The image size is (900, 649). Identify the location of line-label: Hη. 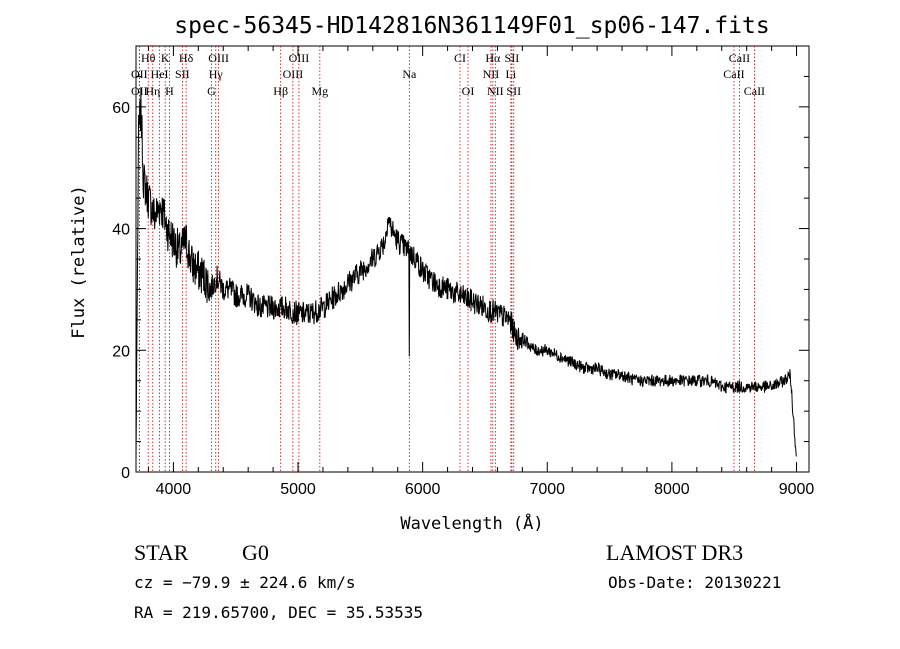
(152, 91).